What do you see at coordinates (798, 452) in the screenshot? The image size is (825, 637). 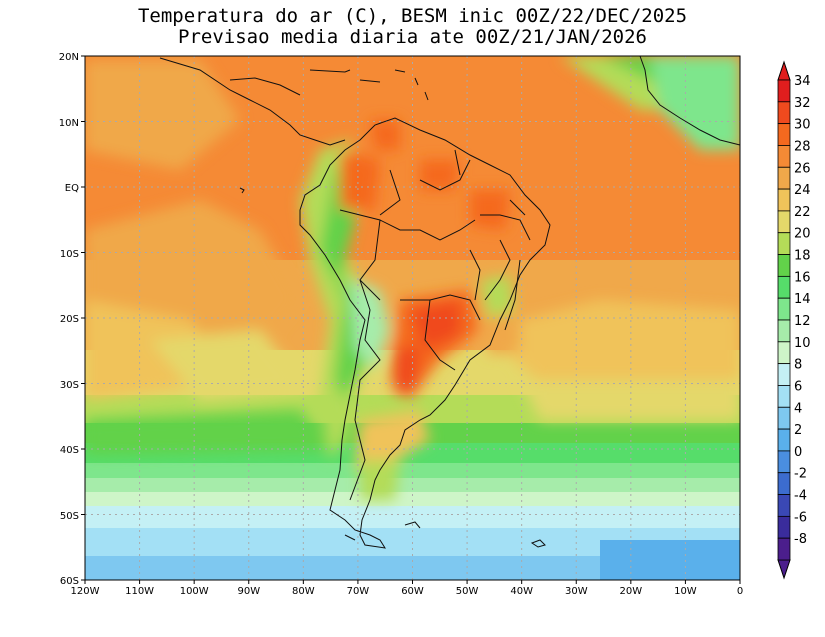 I see `colorbar-label: 0` at bounding box center [798, 452].